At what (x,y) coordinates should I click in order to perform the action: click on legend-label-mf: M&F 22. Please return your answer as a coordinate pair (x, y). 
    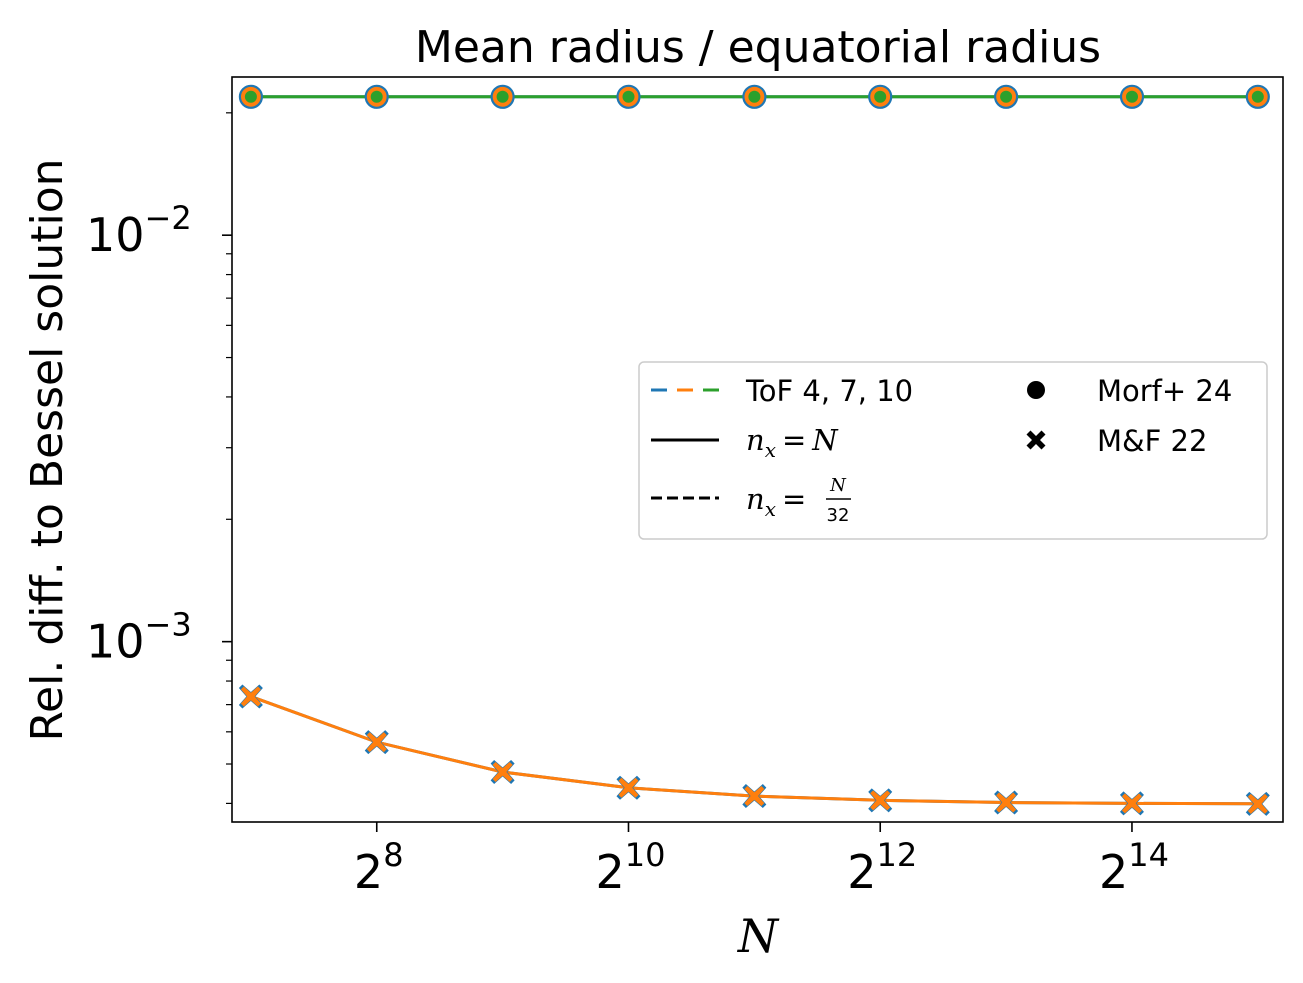
    Looking at the image, I should click on (1152, 441).